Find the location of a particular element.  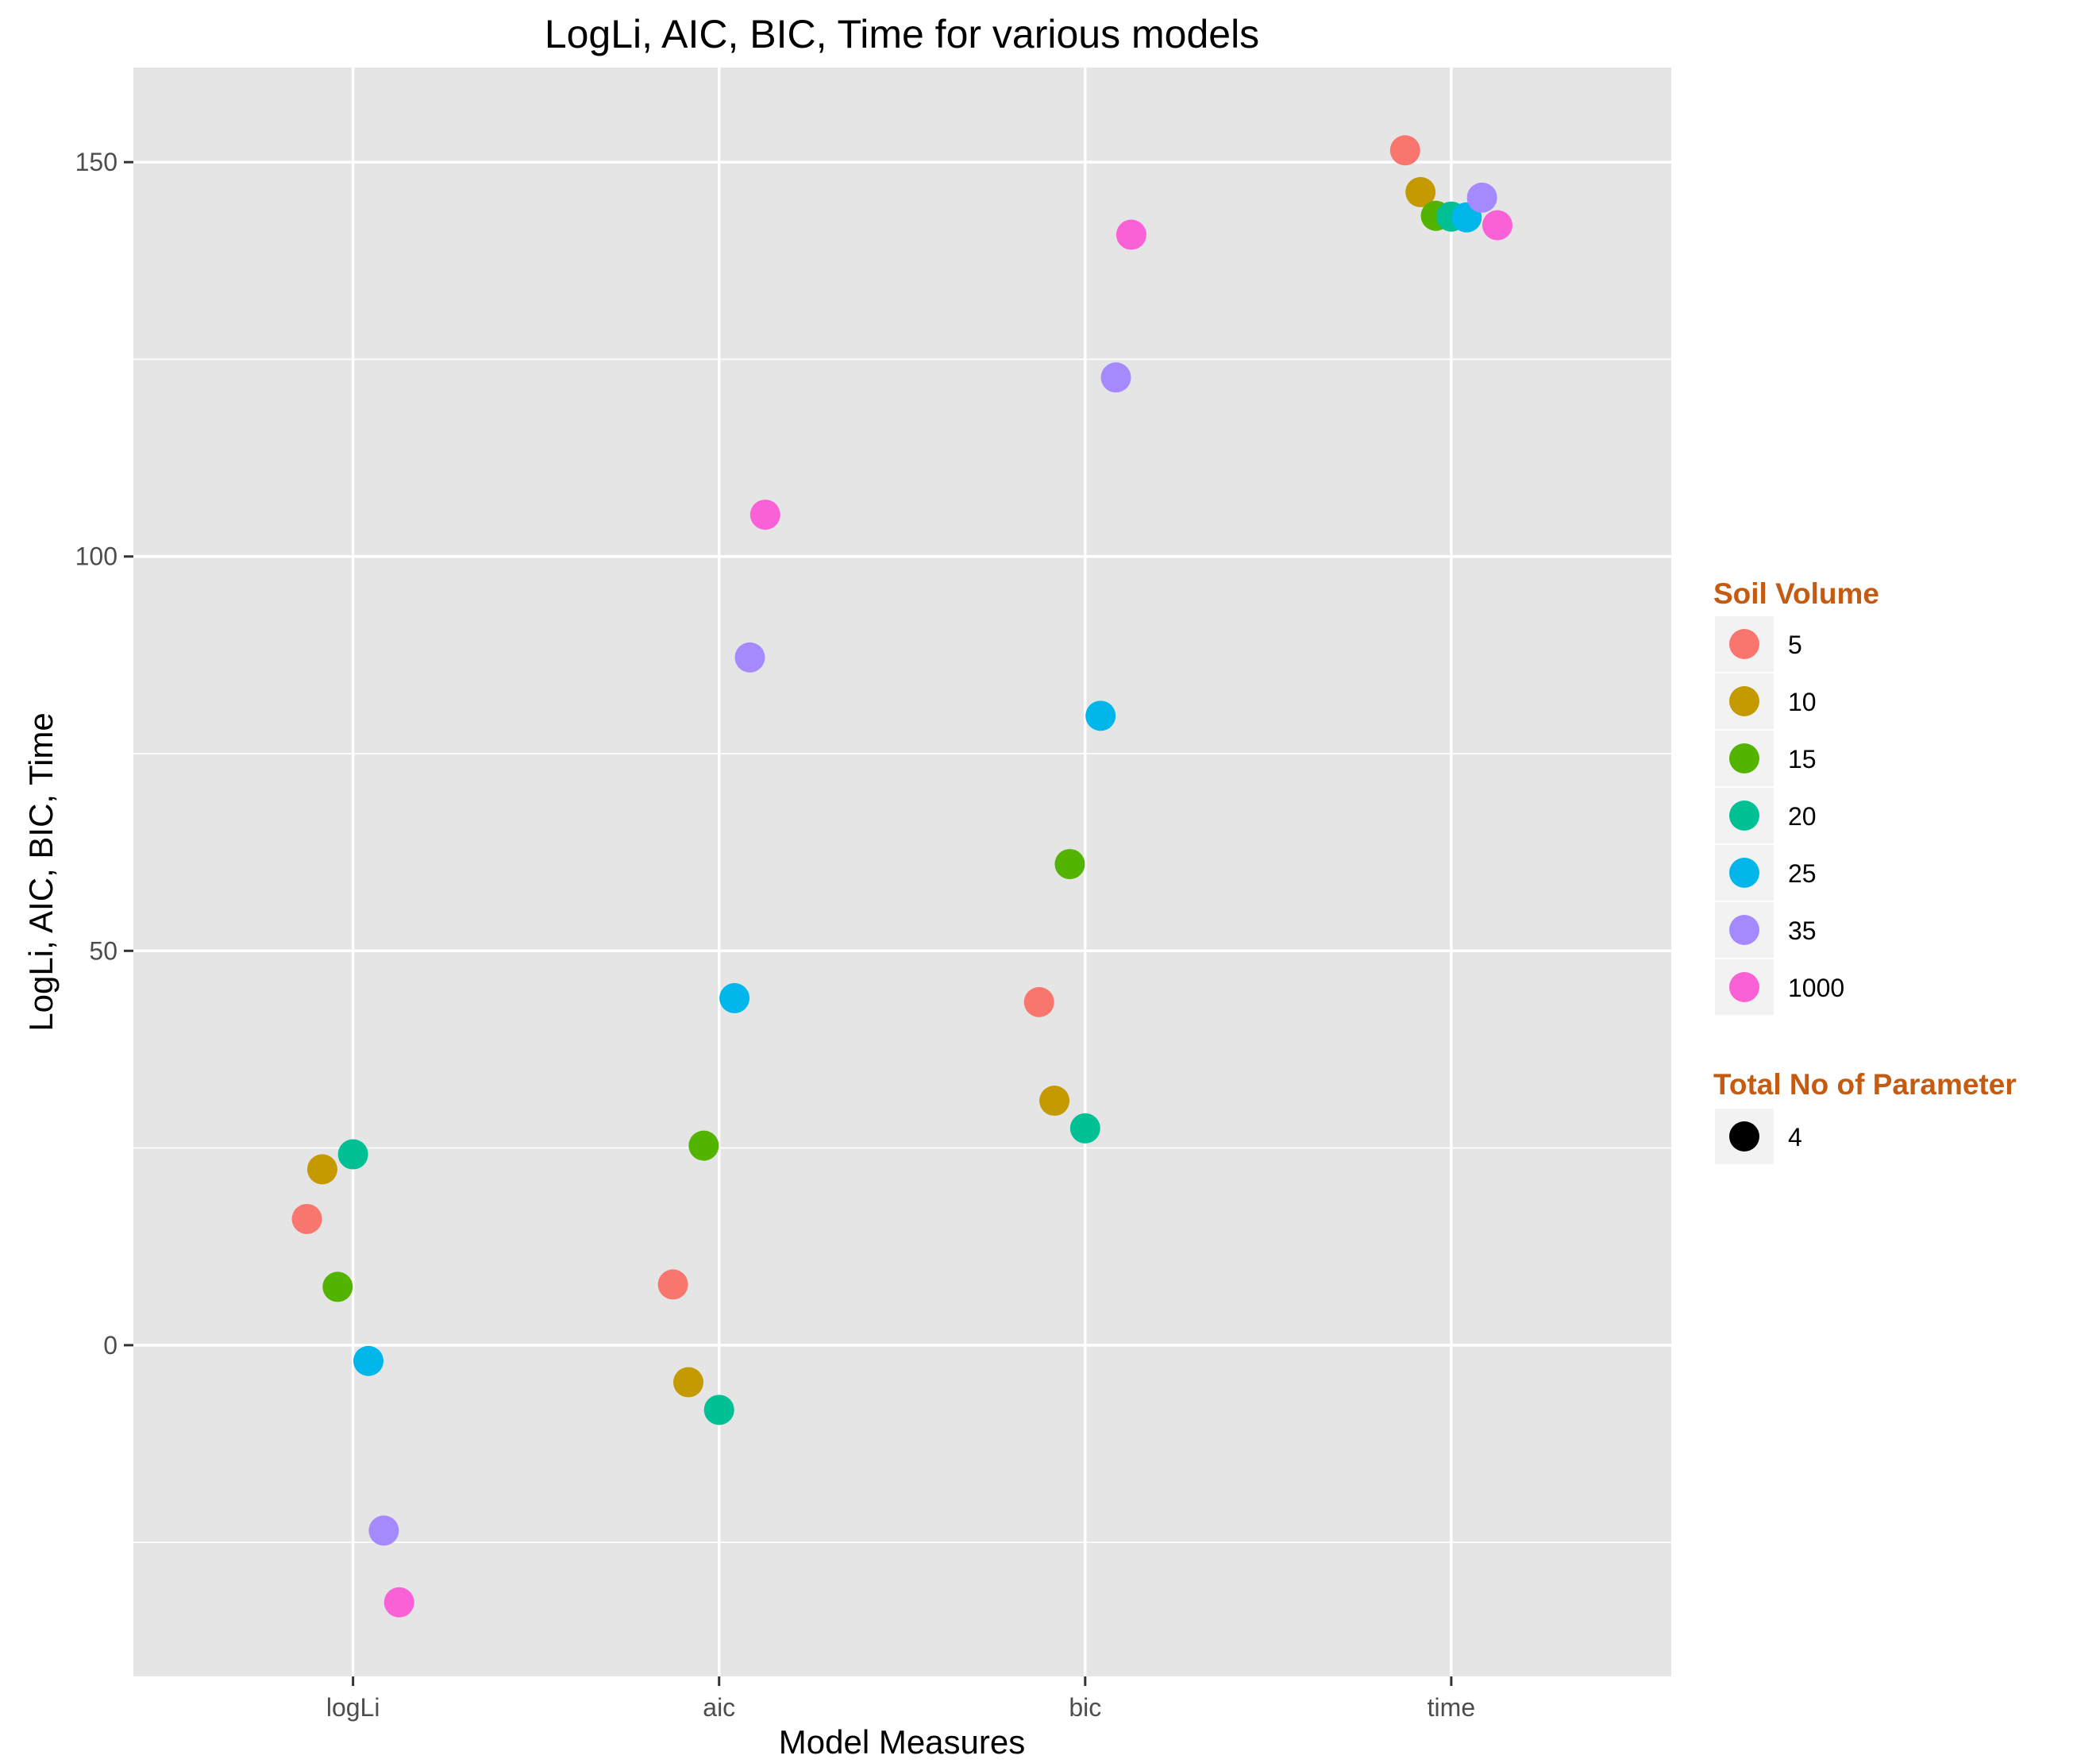

legend-soil-volume: Soil Volume 5 10 15 20 25 35 1000 is located at coordinates (1796, 796).